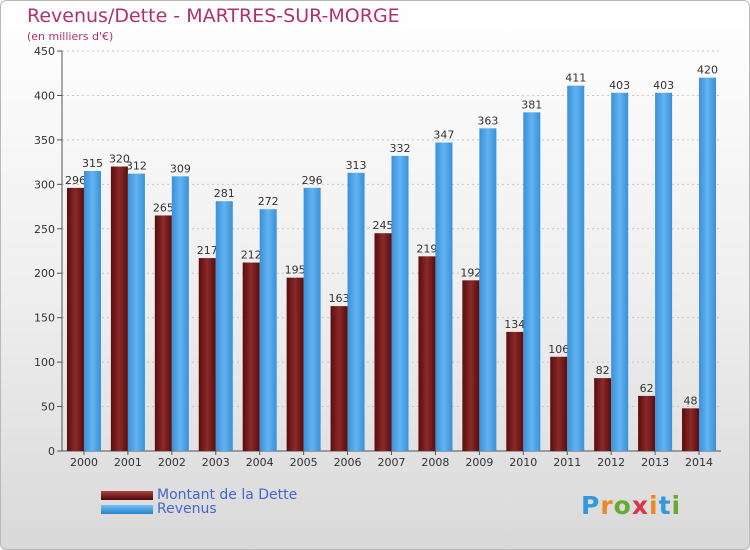 The image size is (750, 550). Describe the element at coordinates (514, 324) in the screenshot. I see `data-label-dette: 134` at that location.